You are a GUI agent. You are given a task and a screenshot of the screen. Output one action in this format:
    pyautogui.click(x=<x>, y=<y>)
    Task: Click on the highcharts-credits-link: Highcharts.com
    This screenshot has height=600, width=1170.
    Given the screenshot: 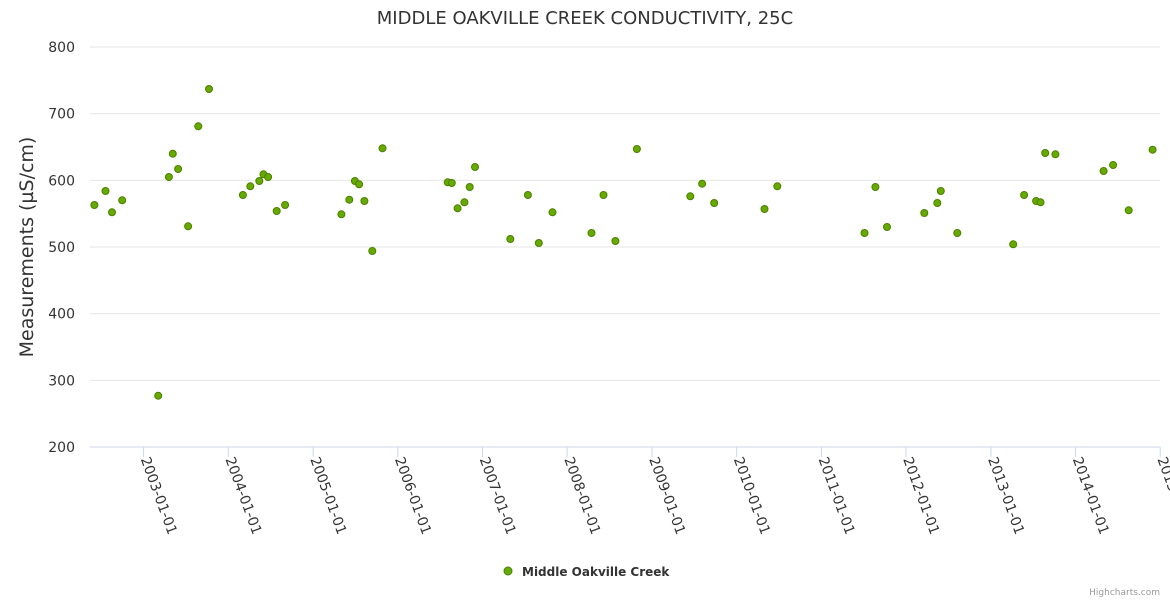 What is the action you would take?
    pyautogui.click(x=1124, y=593)
    